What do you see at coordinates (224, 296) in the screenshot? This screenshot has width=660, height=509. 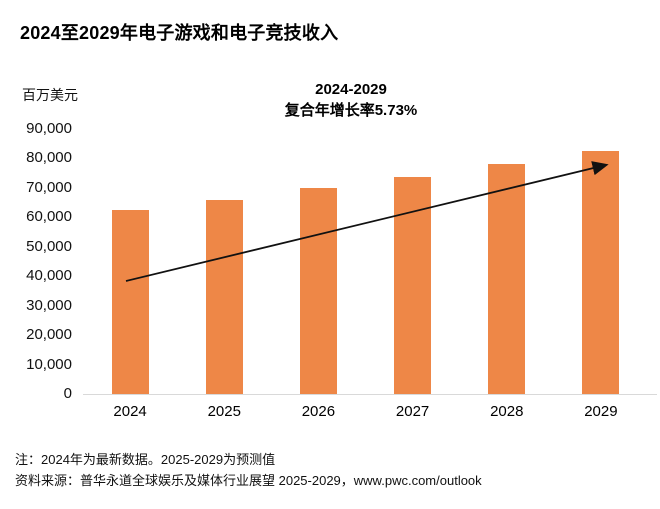 I see `bar-2025` at bounding box center [224, 296].